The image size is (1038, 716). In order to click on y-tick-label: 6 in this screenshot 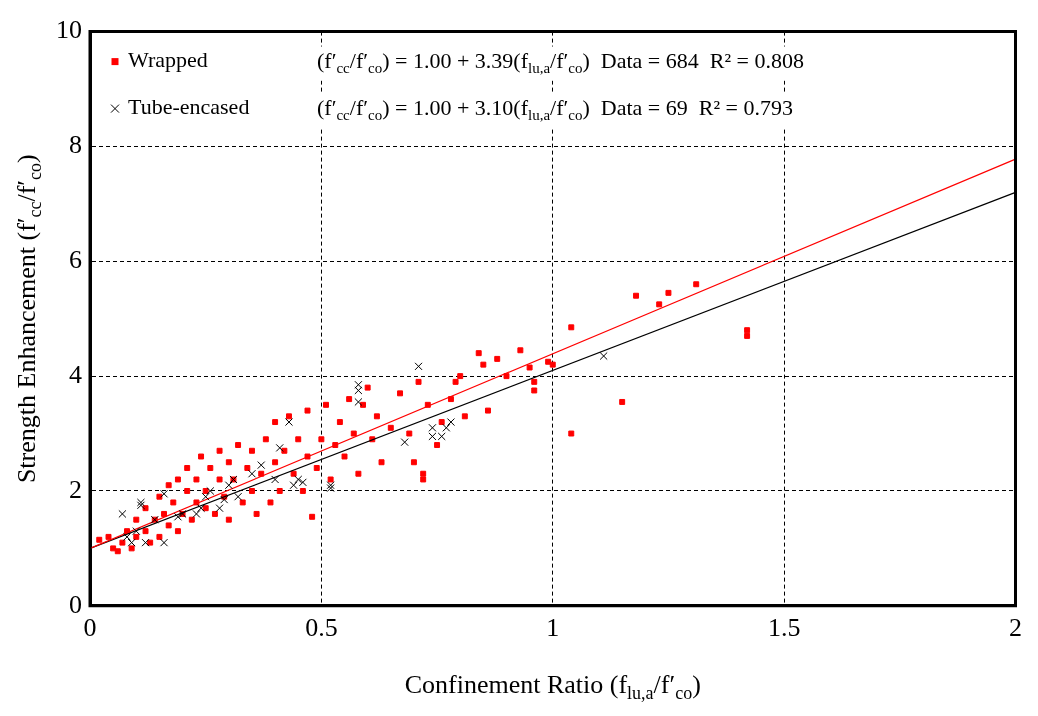, I will do `click(75, 260)`.